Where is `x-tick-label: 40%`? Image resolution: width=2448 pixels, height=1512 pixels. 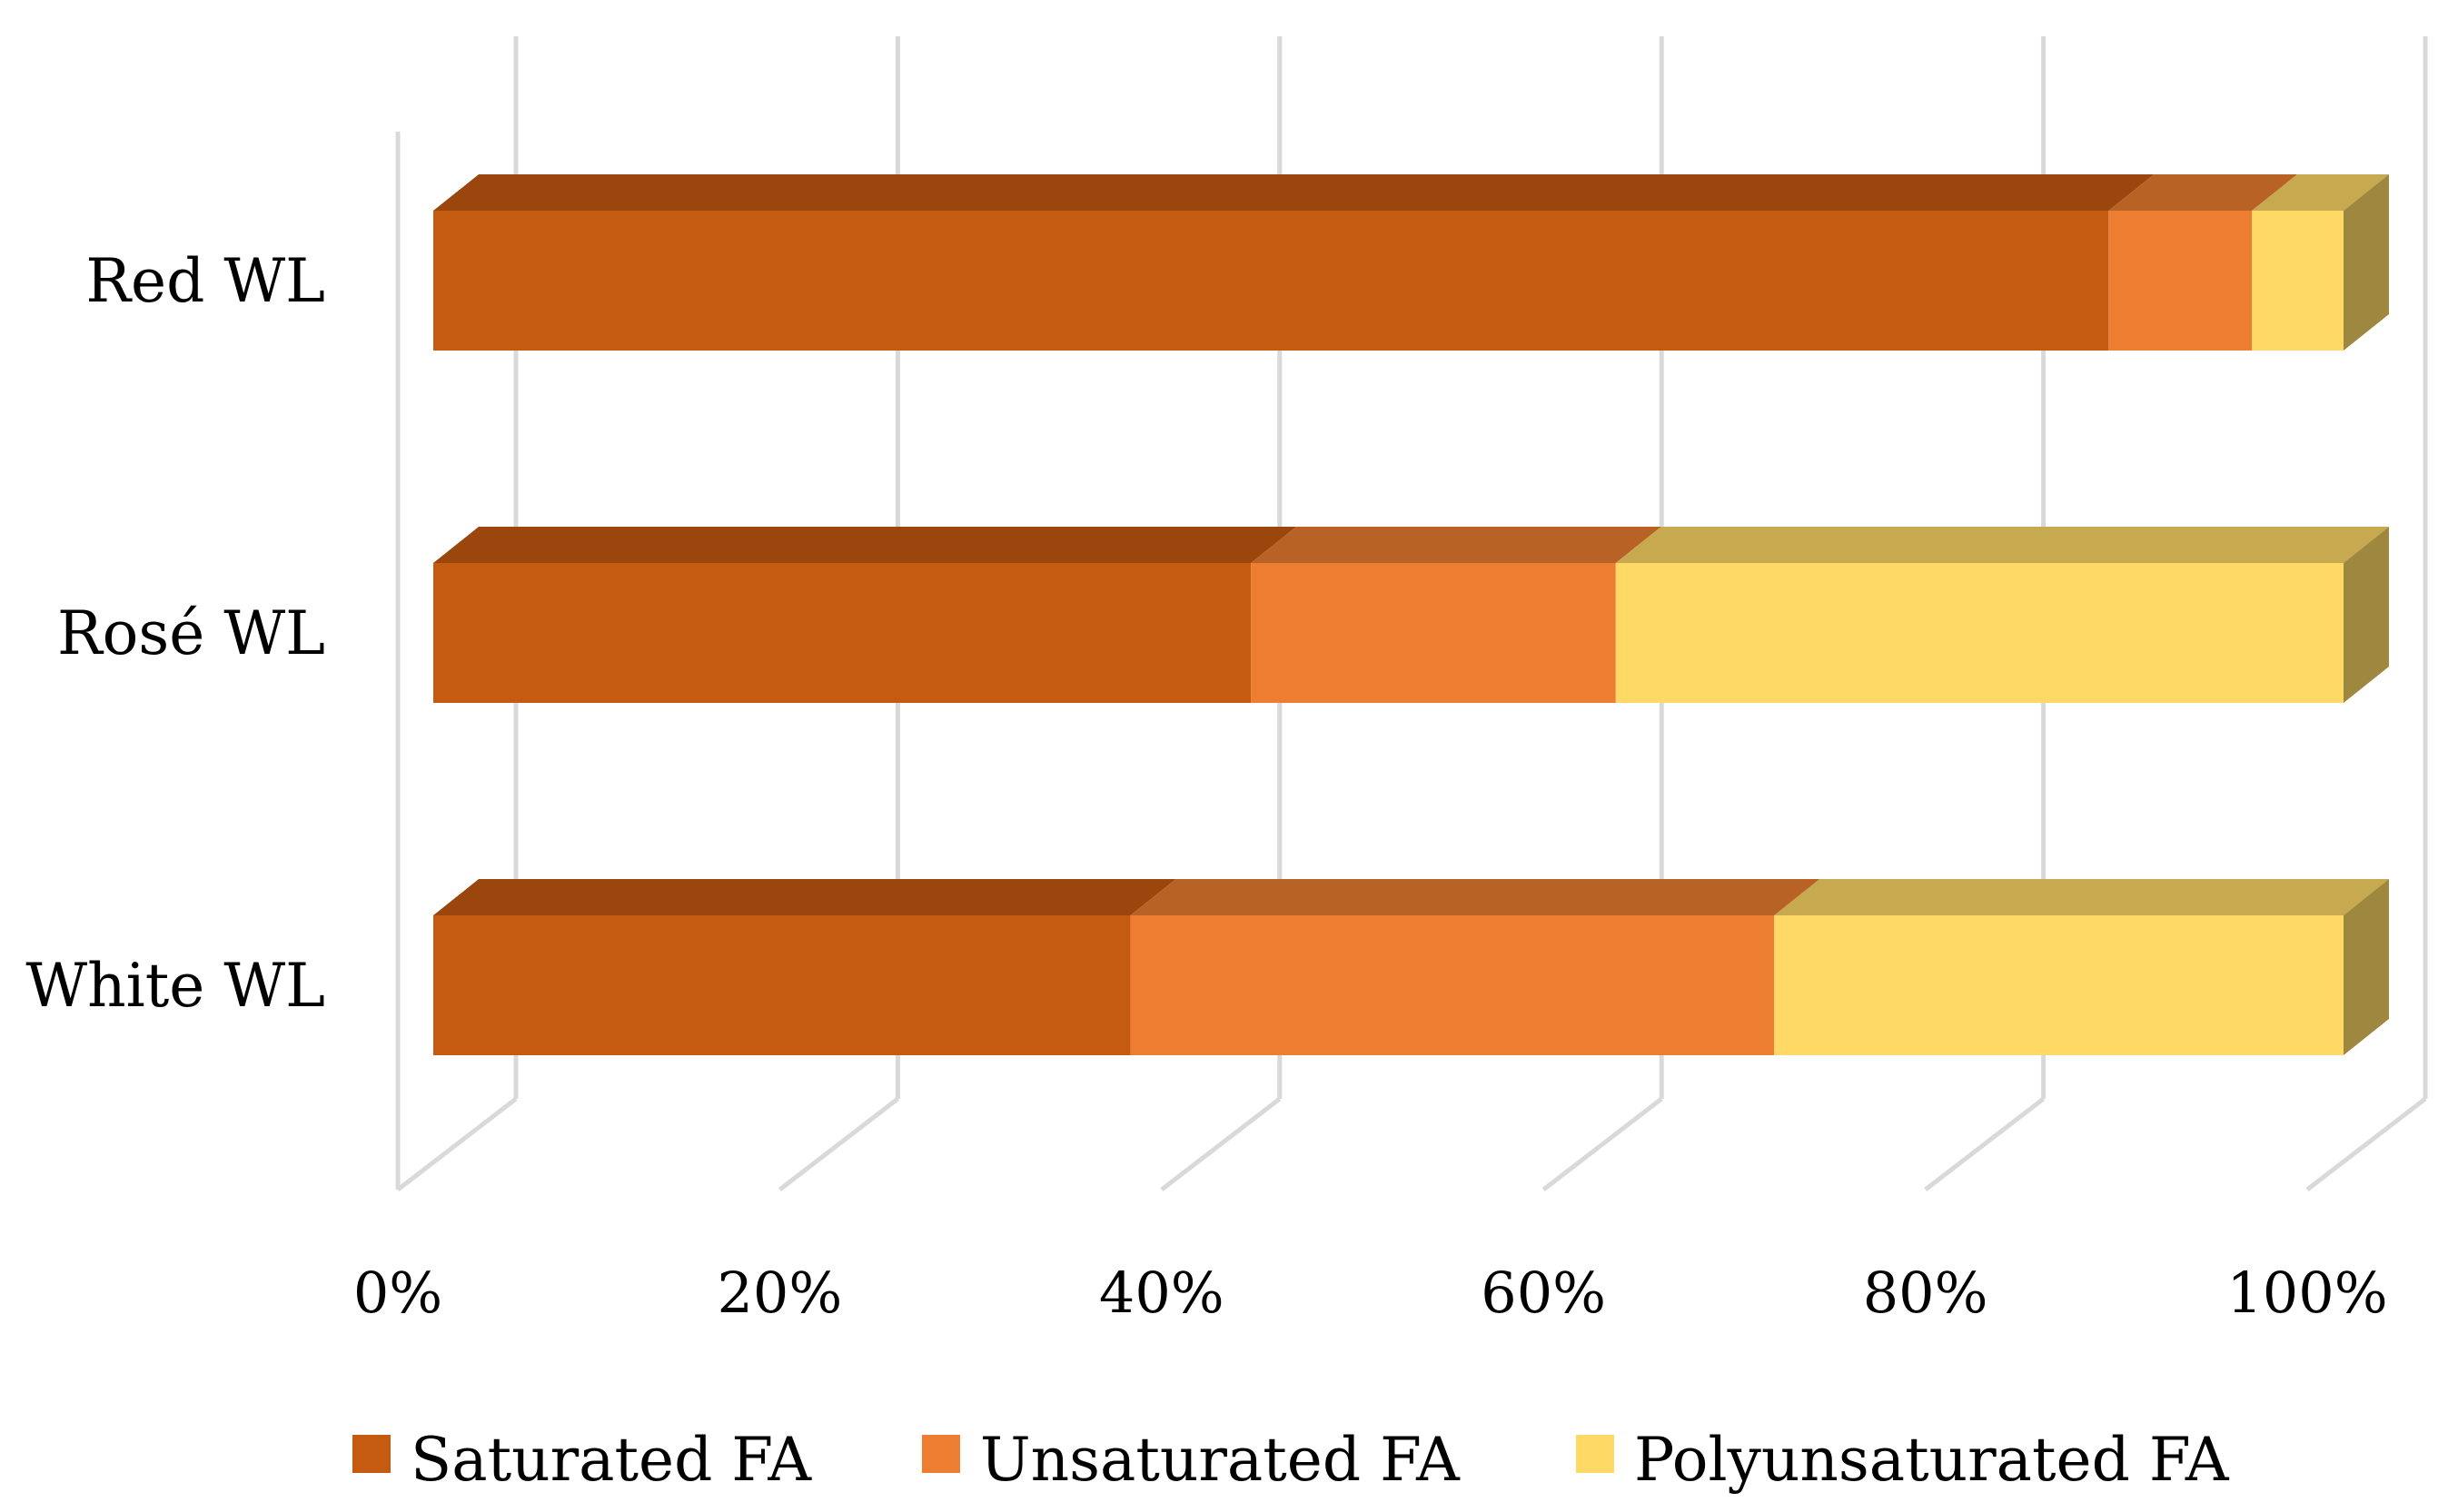
x-tick-label: 40% is located at coordinates (1161, 1293).